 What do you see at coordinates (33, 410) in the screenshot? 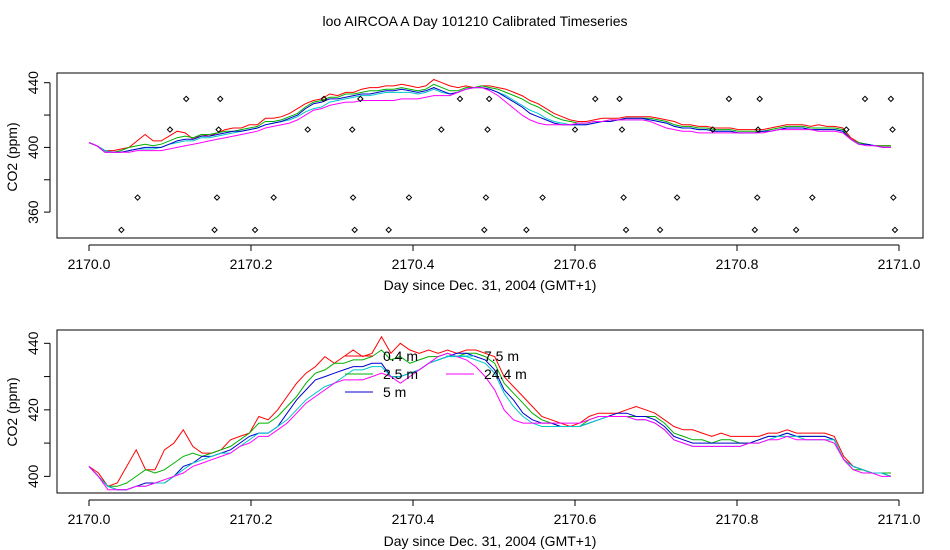
I see `y-tick-label: 420` at bounding box center [33, 410].